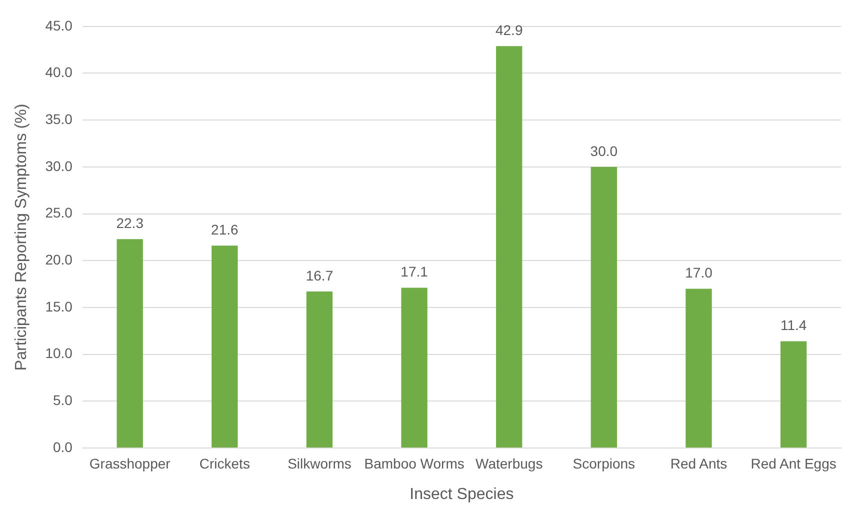 The width and height of the screenshot is (853, 516). Describe the element at coordinates (59, 212) in the screenshot. I see `y-tick-label: 25.0` at that location.